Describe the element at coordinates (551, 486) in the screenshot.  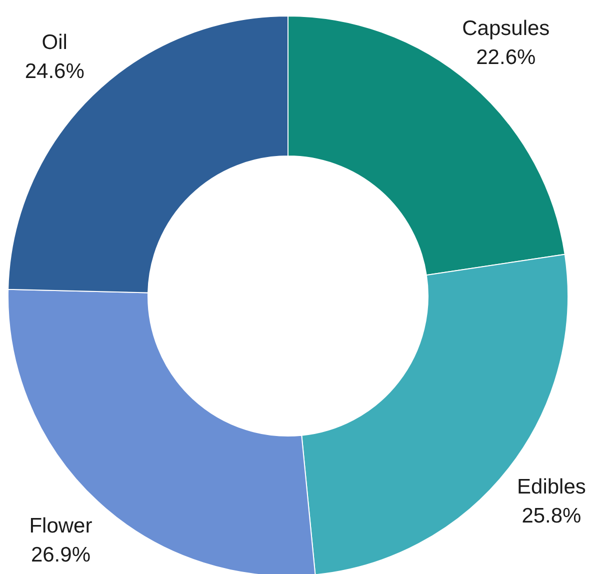
I see `slice-label: Edibles` at that location.